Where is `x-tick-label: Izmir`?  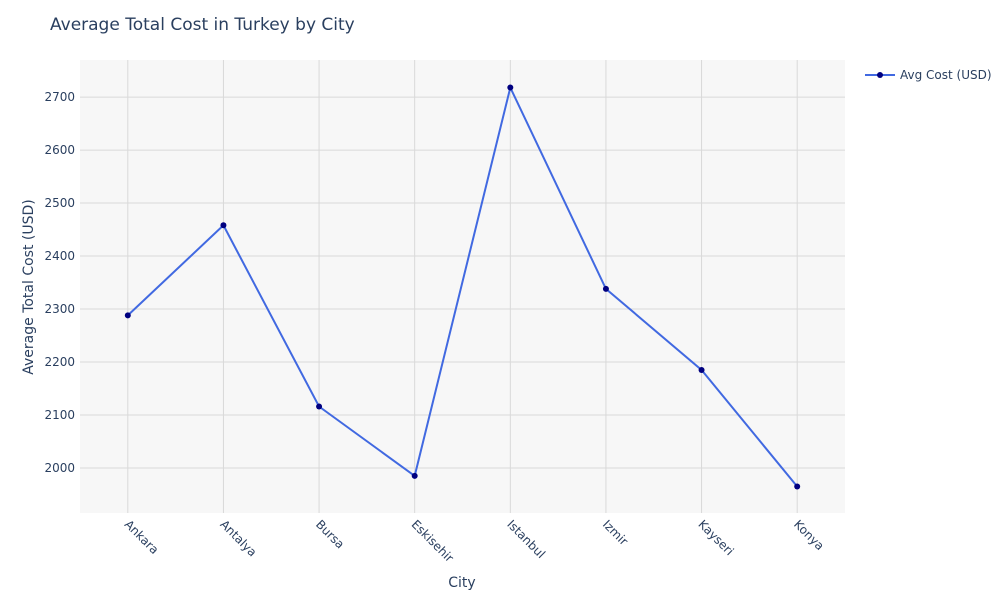 x-tick-label: Izmir is located at coordinates (615, 532).